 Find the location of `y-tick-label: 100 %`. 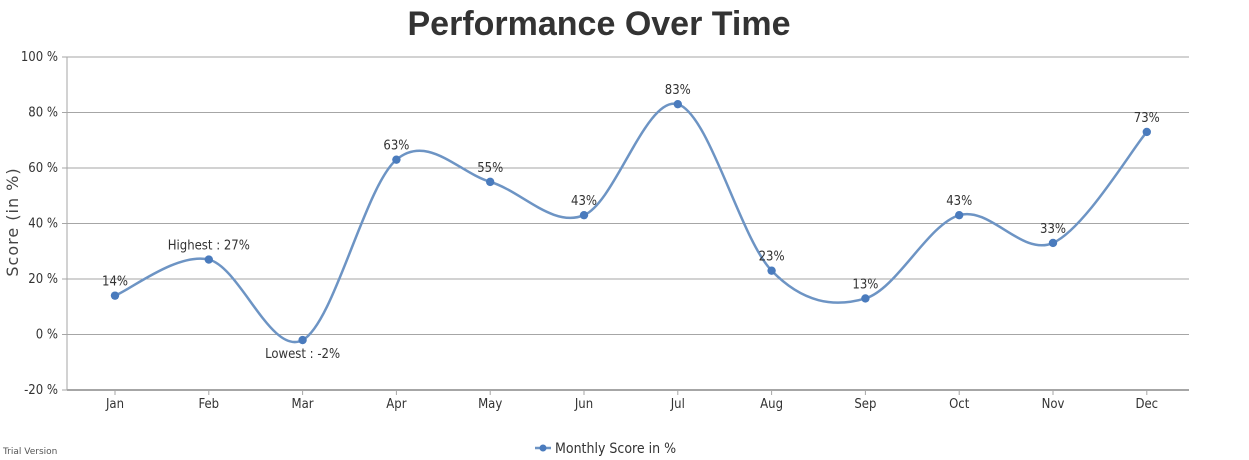

y-tick-label: 100 % is located at coordinates (39, 57).